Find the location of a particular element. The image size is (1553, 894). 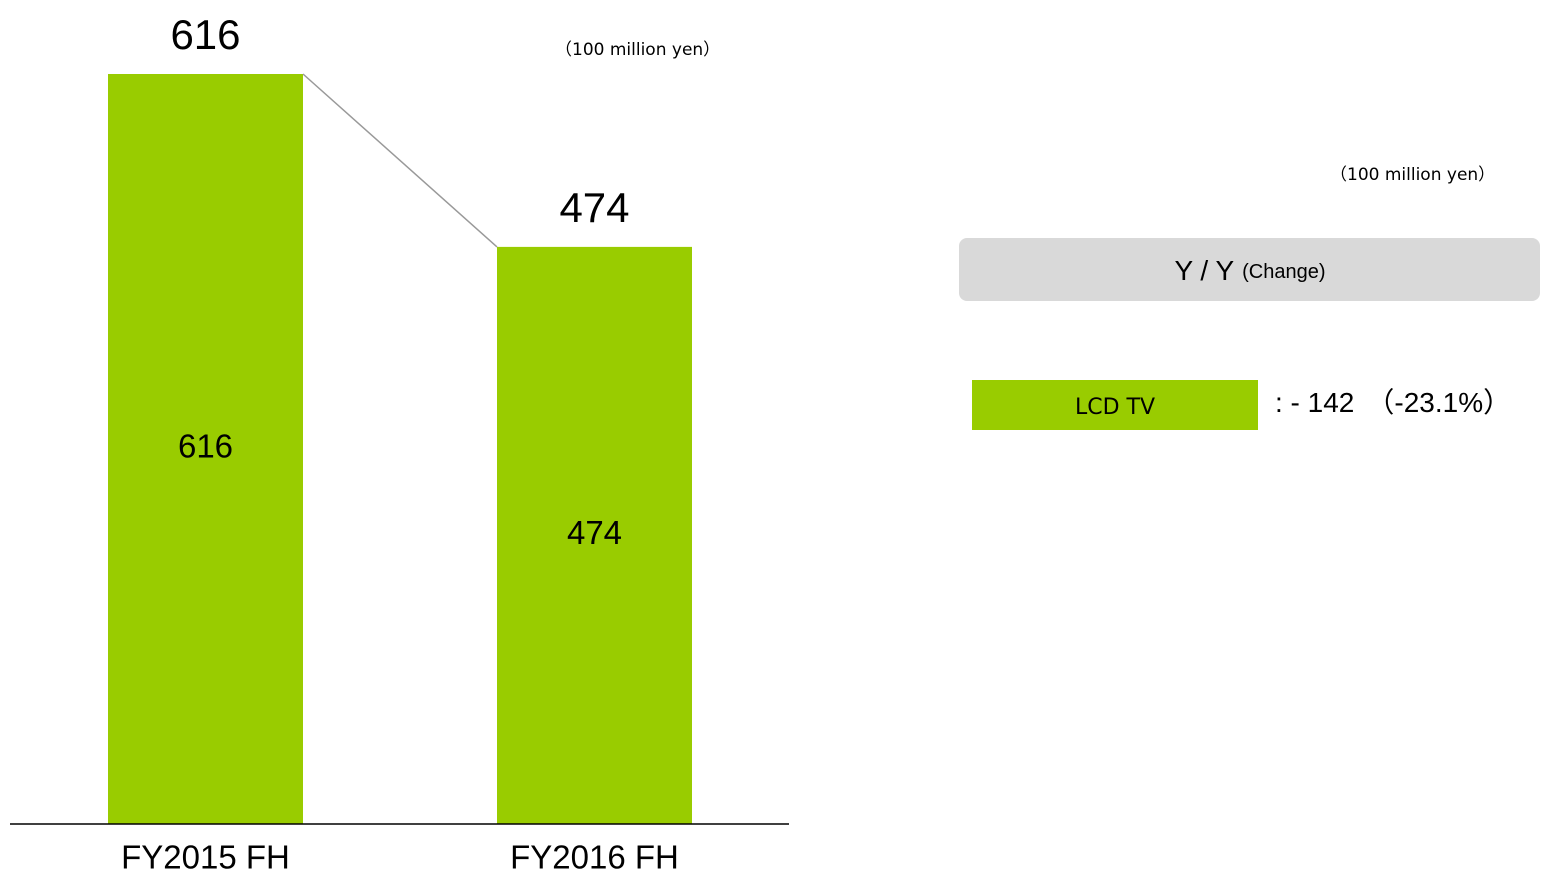

change-percent: （-23.1%） is located at coordinates (1438, 402).